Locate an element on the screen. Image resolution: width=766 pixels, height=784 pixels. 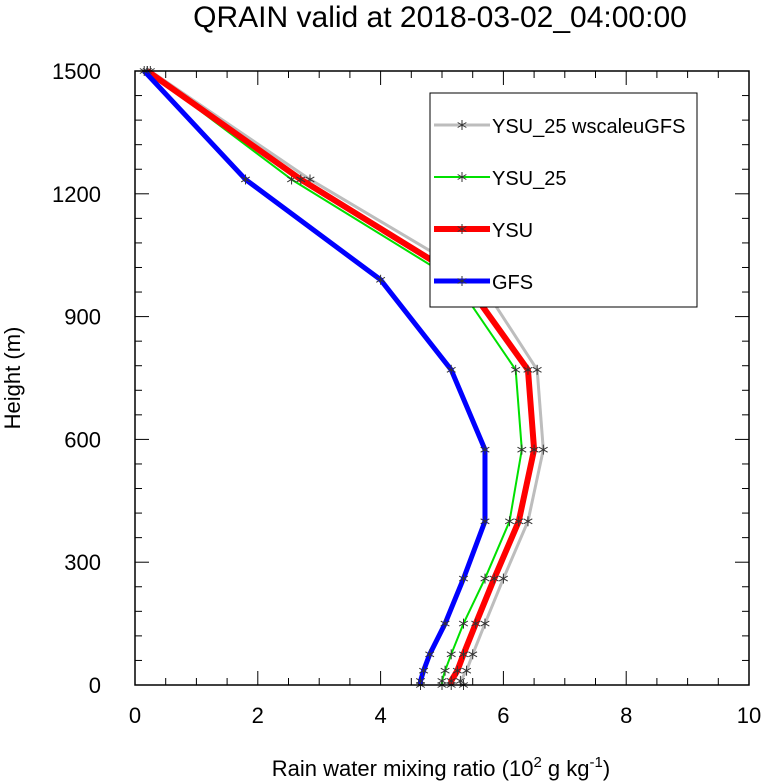
legend-label: YSU_25 wscaleuGFS is located at coordinates (588, 127).